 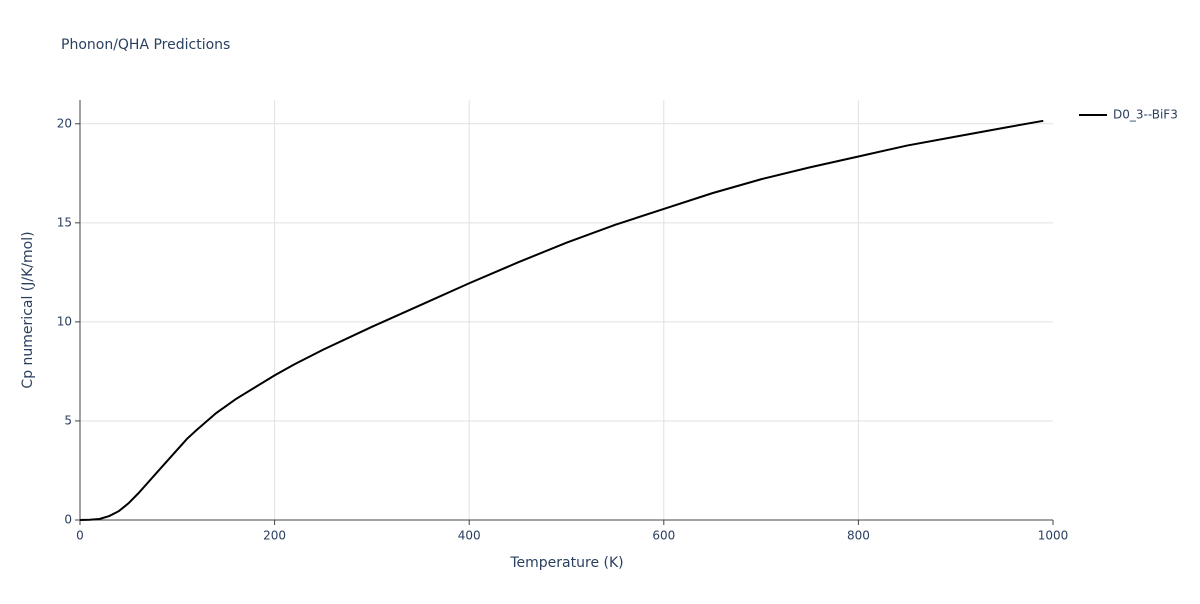 I want to click on x-axis-label: Temperature (K), so click(x=566, y=563).